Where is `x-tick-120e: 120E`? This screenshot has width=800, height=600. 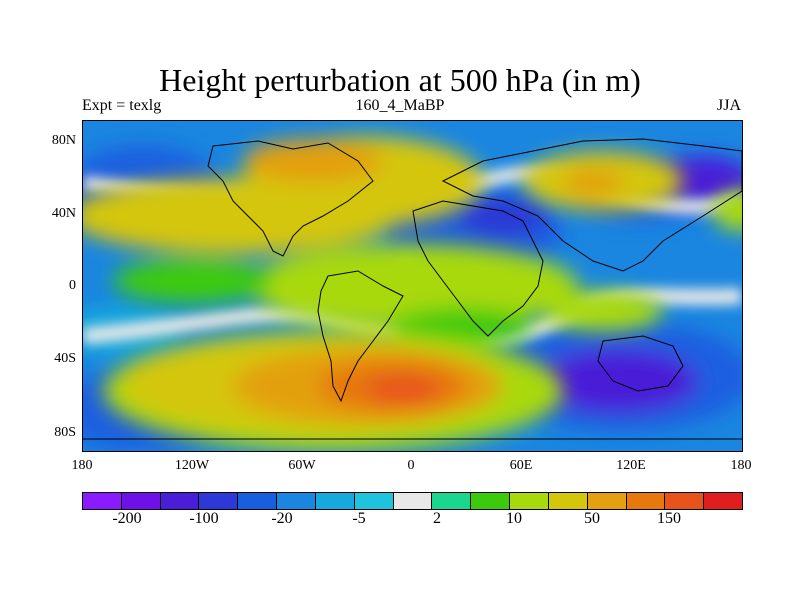
x-tick-120e: 120E is located at coordinates (631, 465).